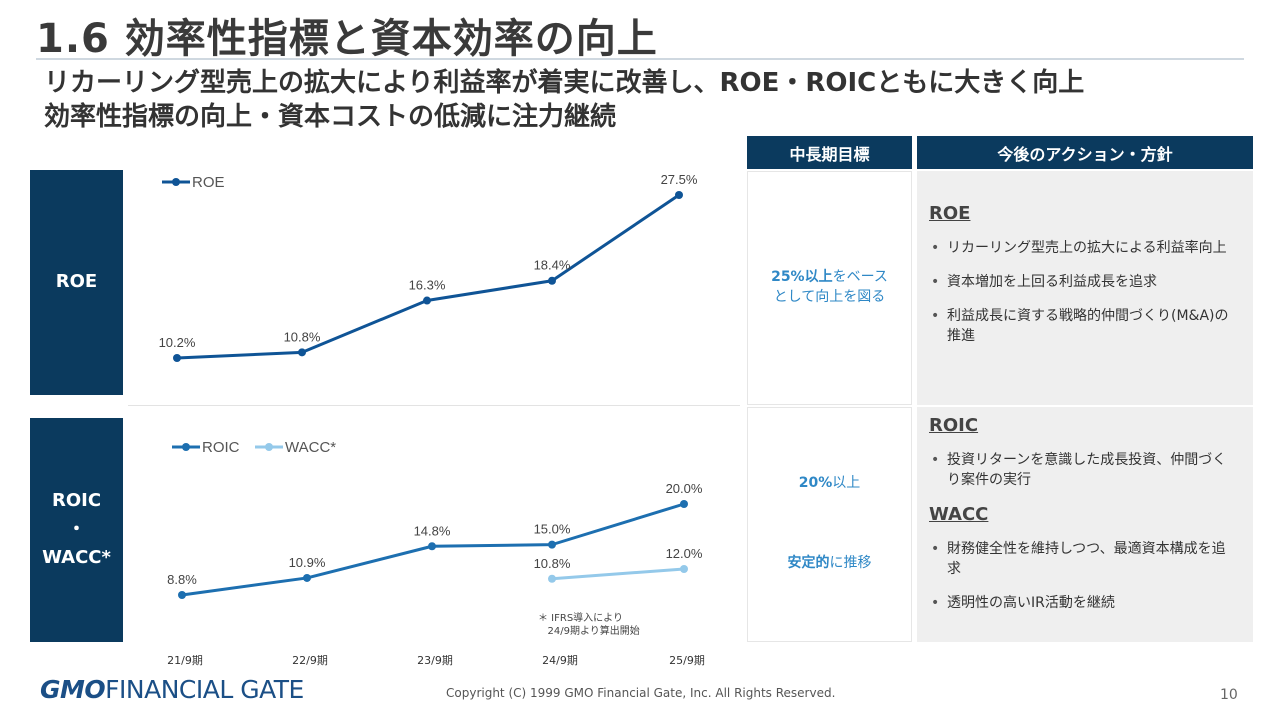 This screenshot has height=720, width=1280. I want to click on data-label: 27.5%, so click(679, 179).